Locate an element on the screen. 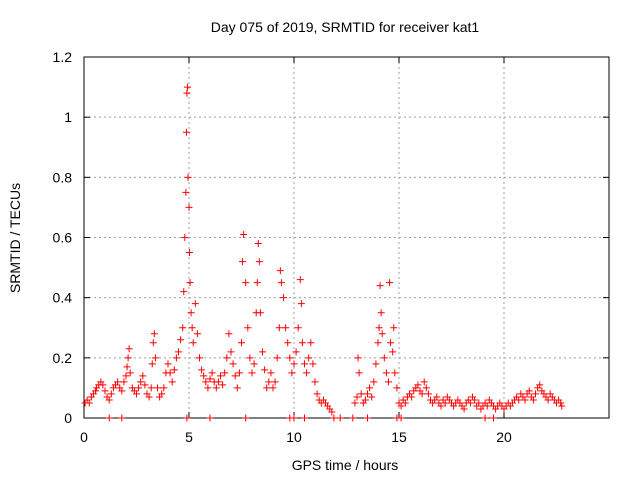 The height and width of the screenshot is (480, 640). y-tick-label: 0.8 is located at coordinates (63, 177).